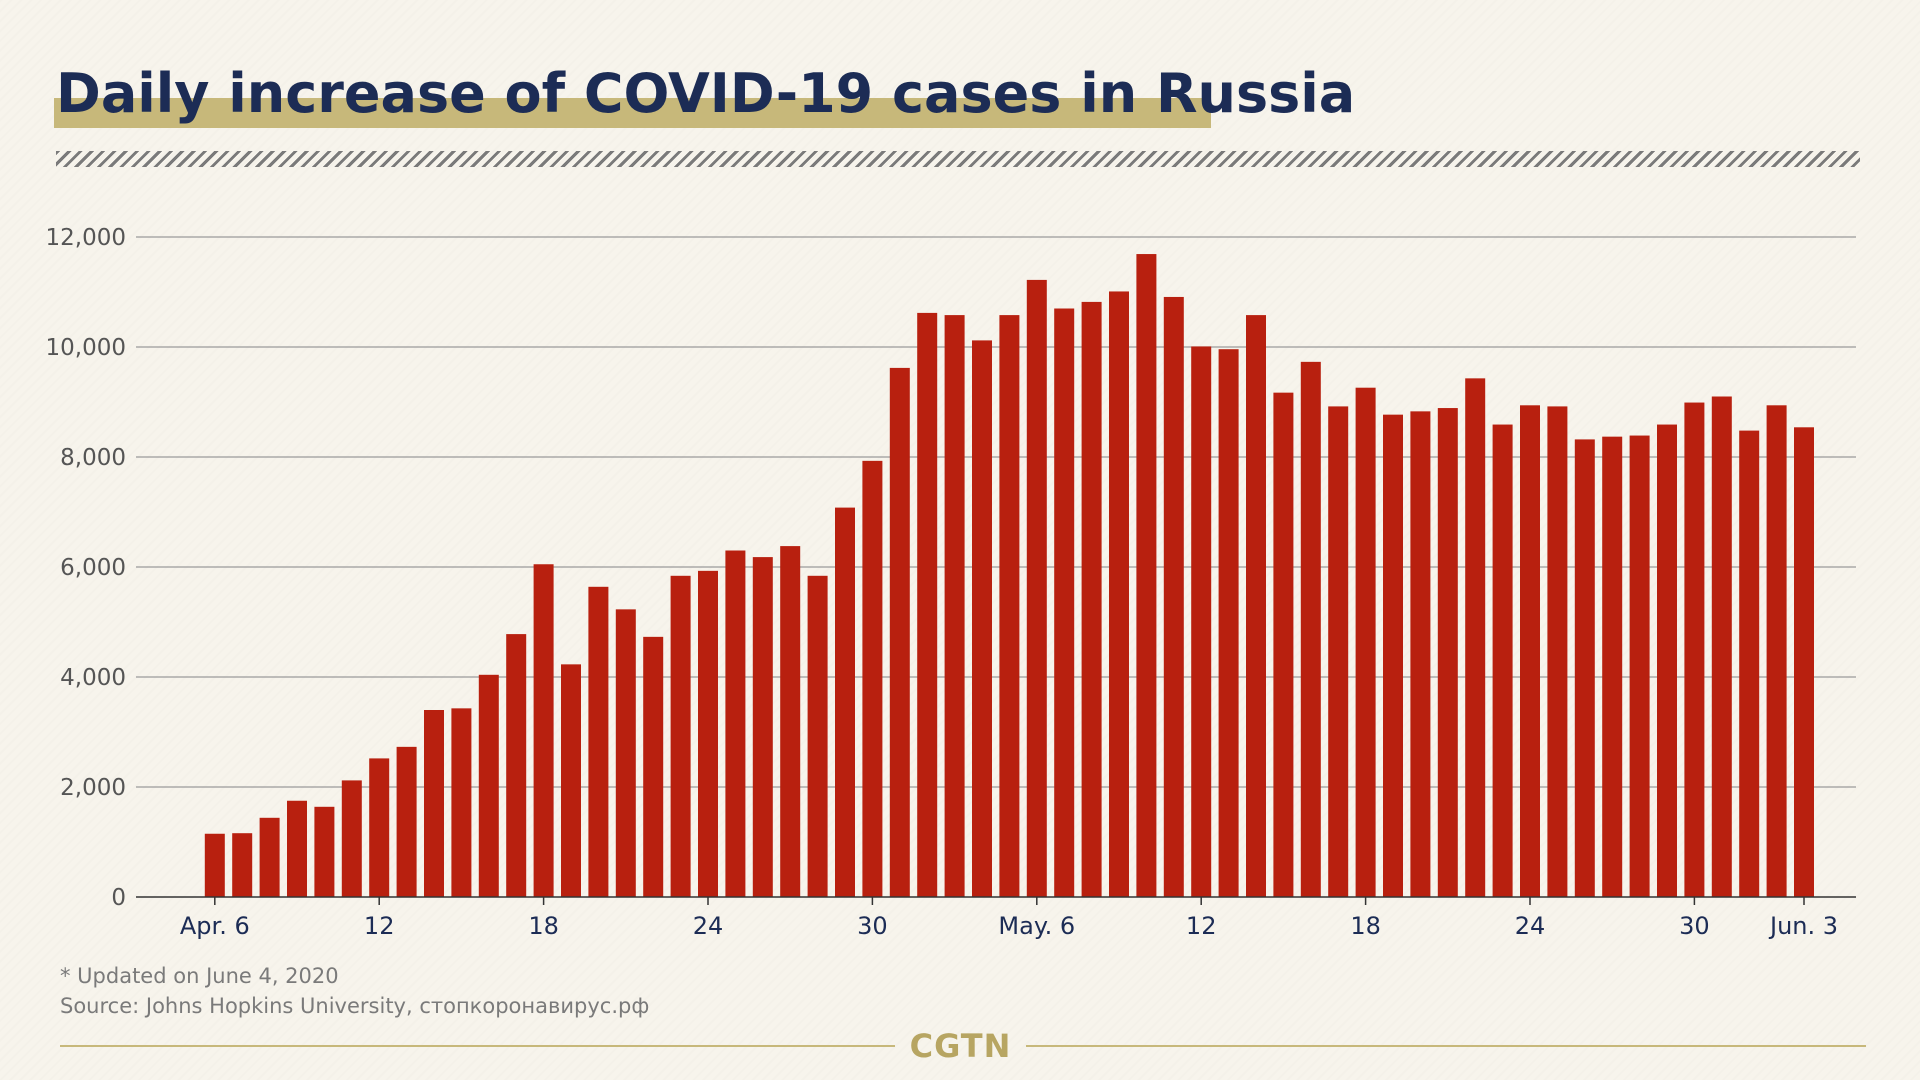 The height and width of the screenshot is (1080, 1920). What do you see at coordinates (86, 238) in the screenshot?
I see `y-tick-label: 12,000` at bounding box center [86, 238].